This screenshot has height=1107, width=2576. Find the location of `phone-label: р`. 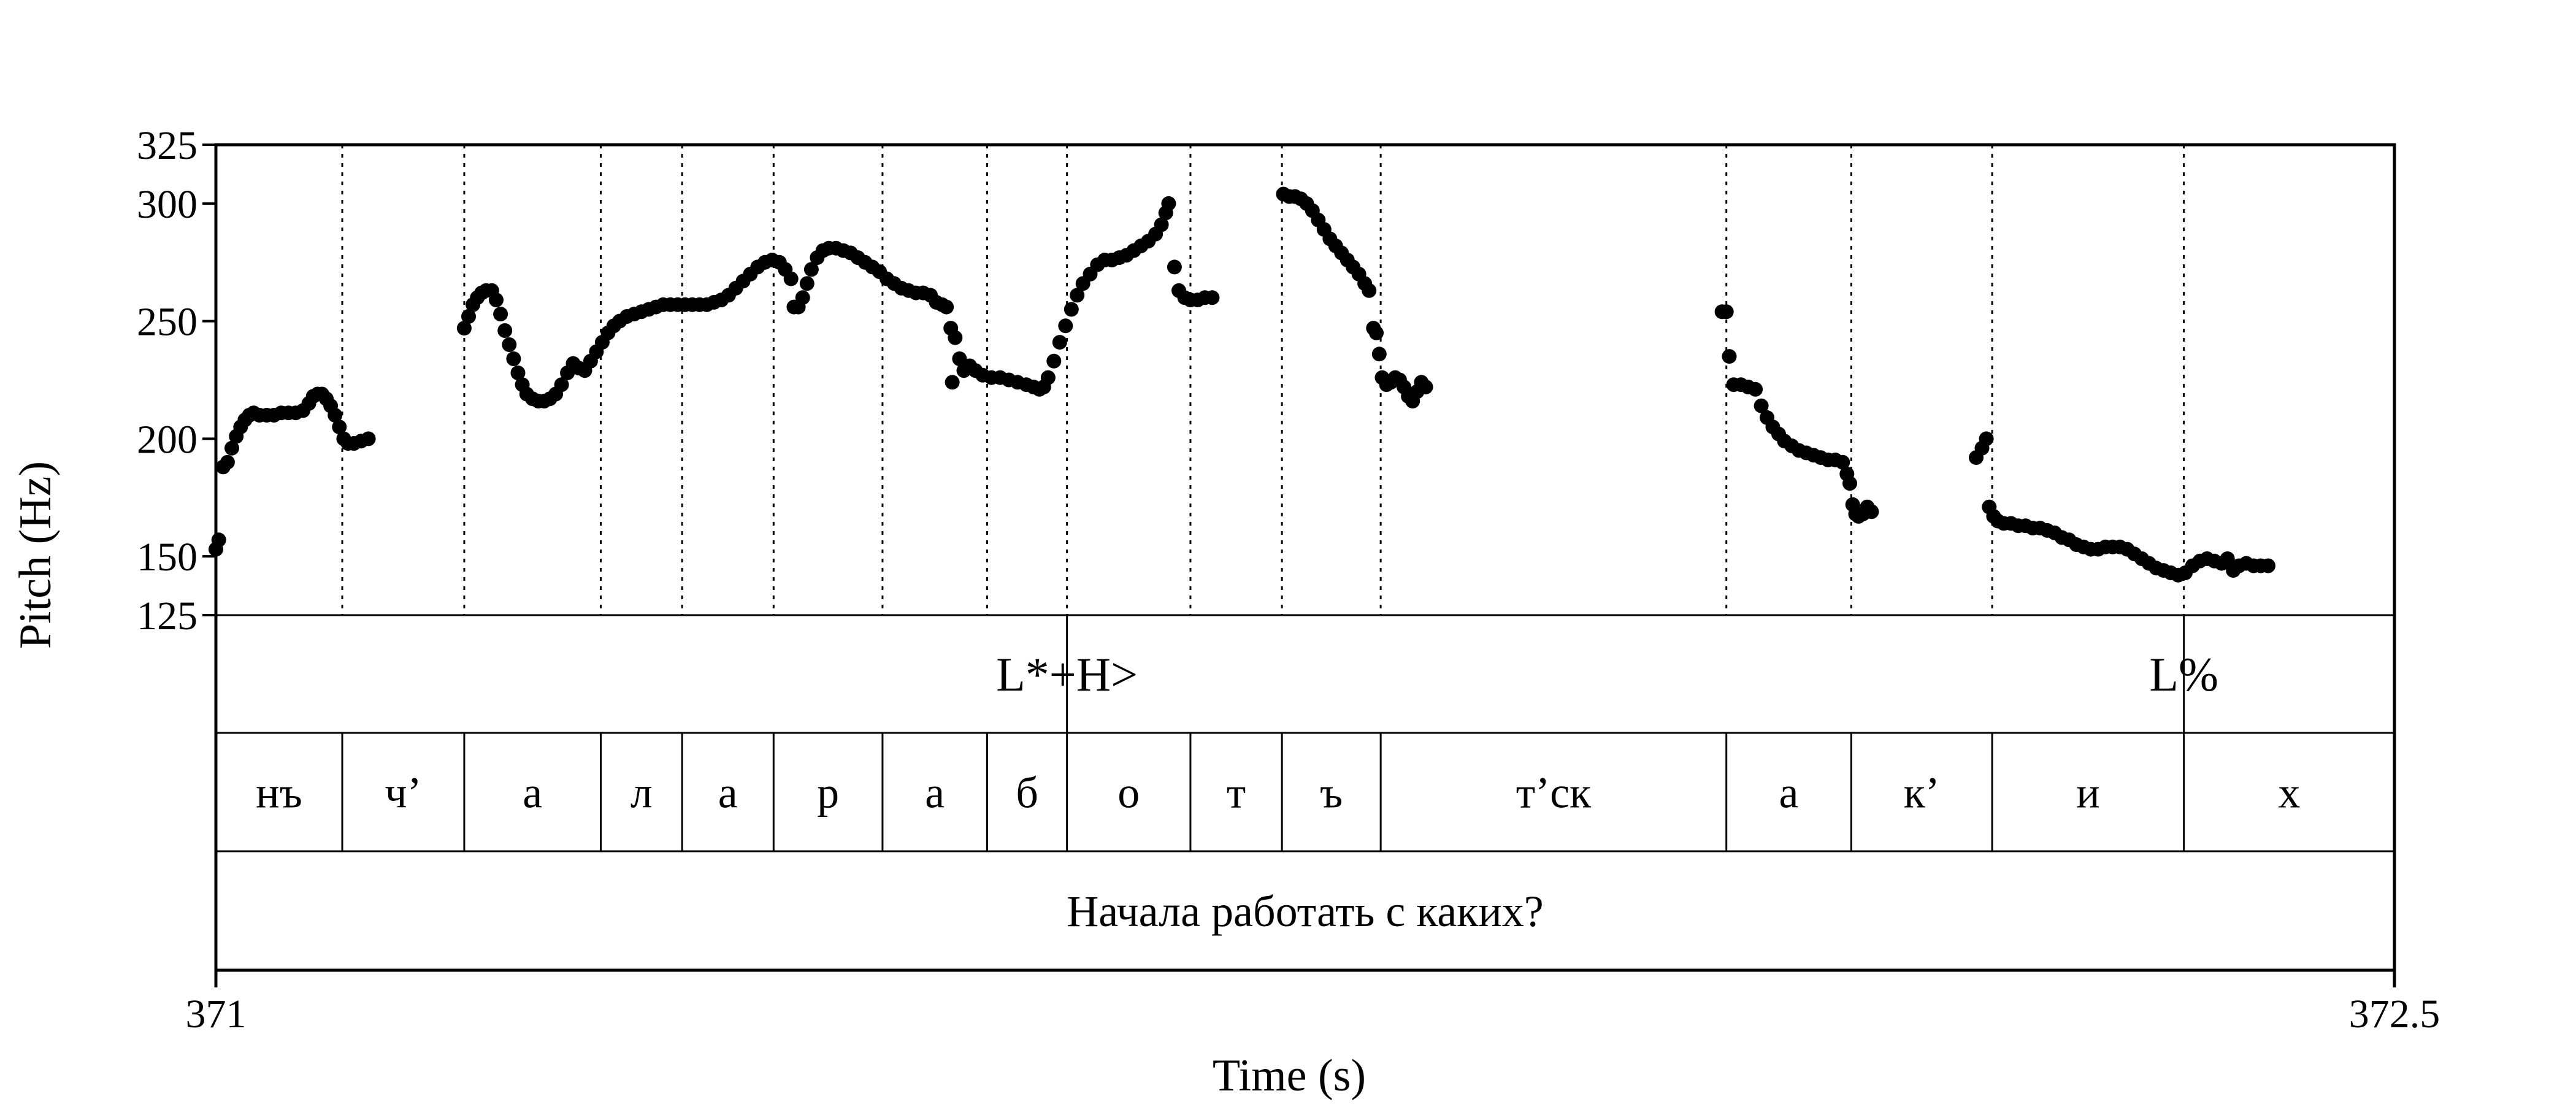

phone-label: р is located at coordinates (828, 793).